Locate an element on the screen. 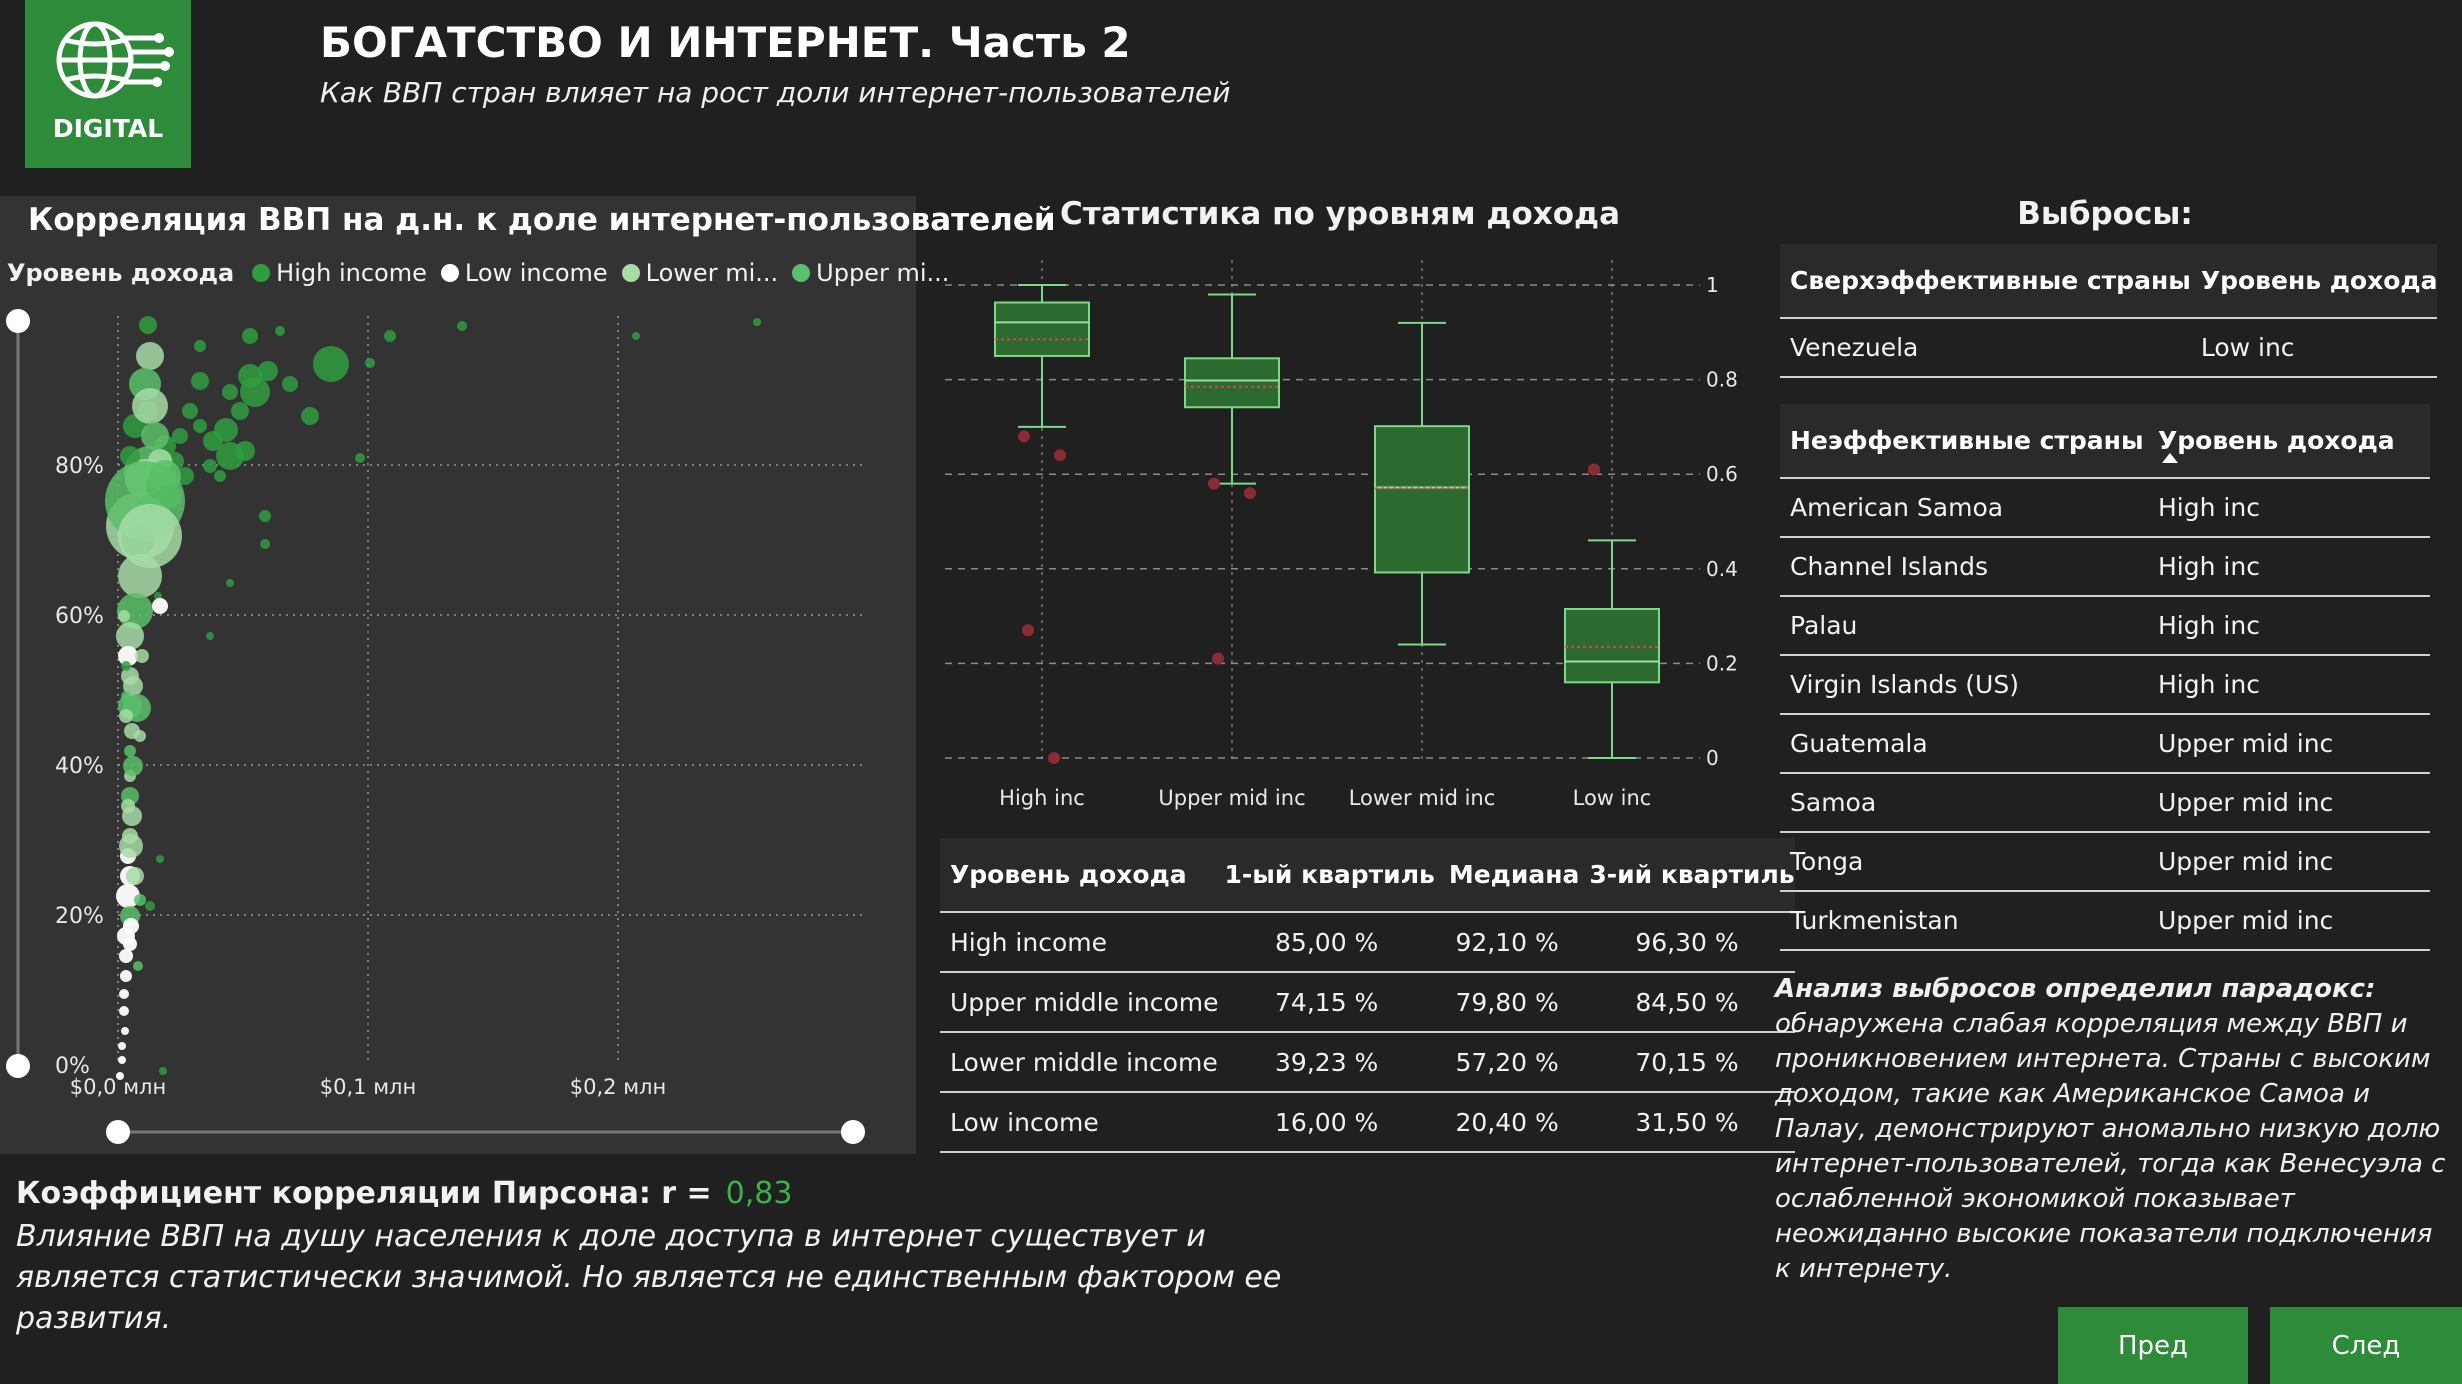 This screenshot has height=1384, width=2462. table-row: Channel Islands High inc is located at coordinates (2105, 567).